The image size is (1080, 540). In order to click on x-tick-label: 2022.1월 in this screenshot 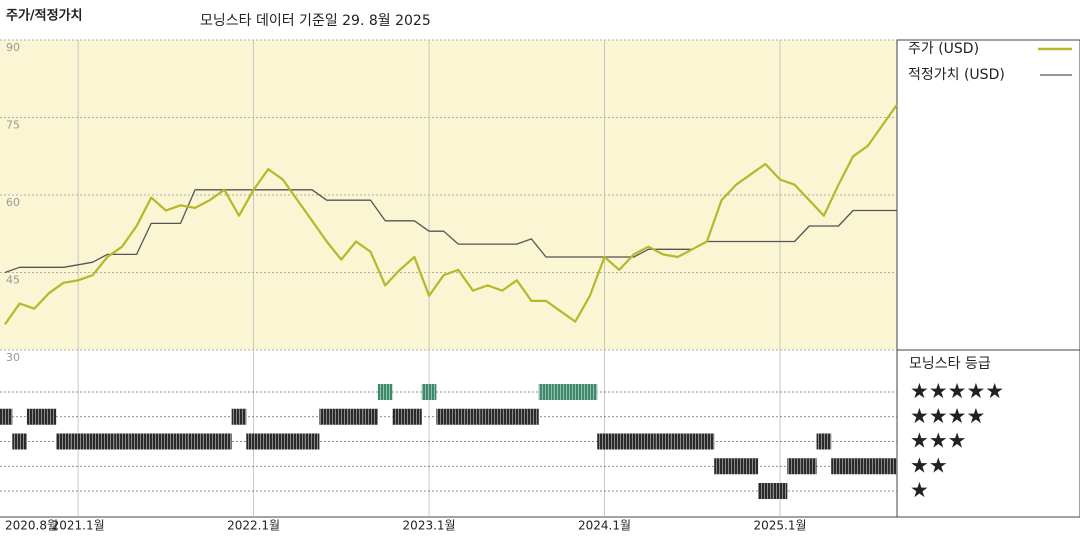, I will do `click(253, 526)`.